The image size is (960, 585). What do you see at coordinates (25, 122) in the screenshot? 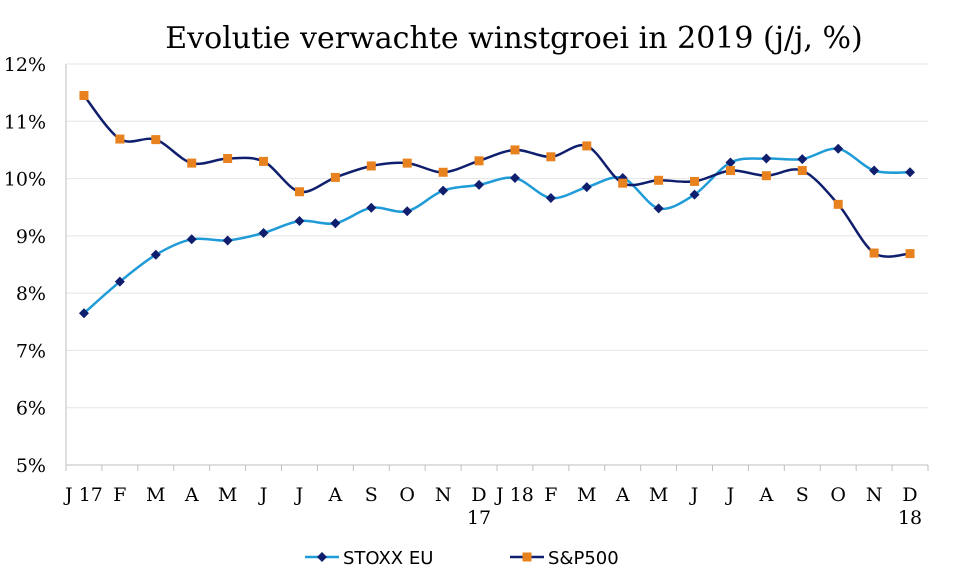
I see `y-tick-label: 11%` at bounding box center [25, 122].